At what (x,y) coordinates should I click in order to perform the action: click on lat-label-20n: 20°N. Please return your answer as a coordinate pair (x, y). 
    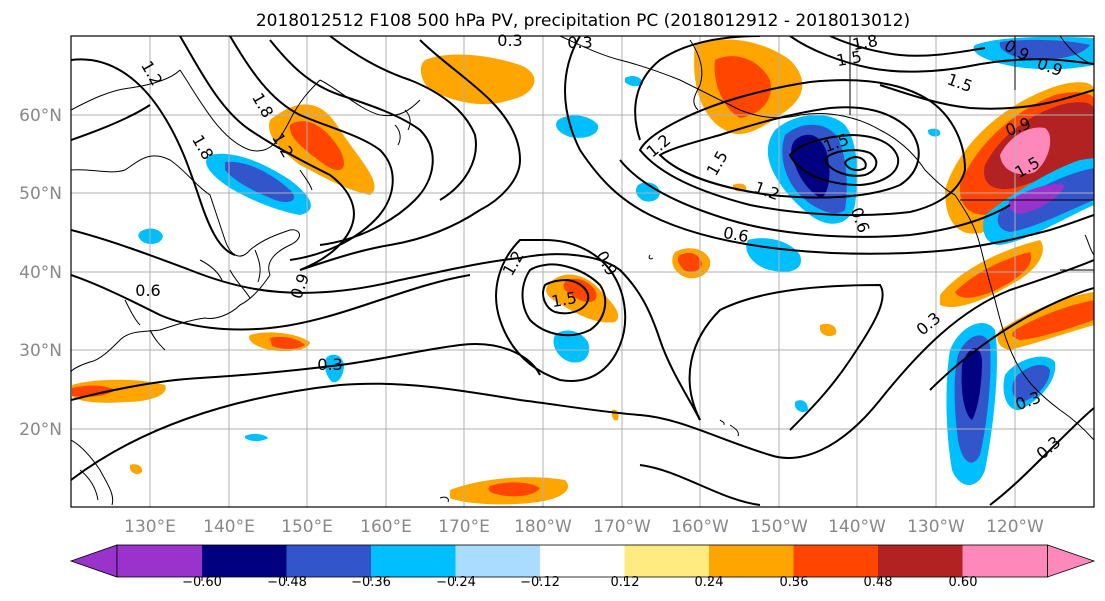
    Looking at the image, I should click on (40, 430).